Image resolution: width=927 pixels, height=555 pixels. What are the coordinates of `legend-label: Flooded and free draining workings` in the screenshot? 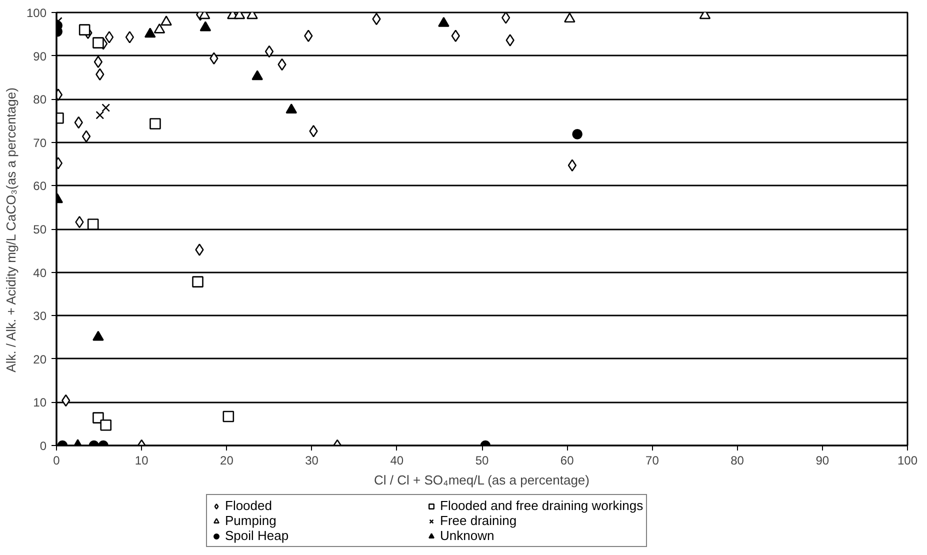 It's located at (542, 505).